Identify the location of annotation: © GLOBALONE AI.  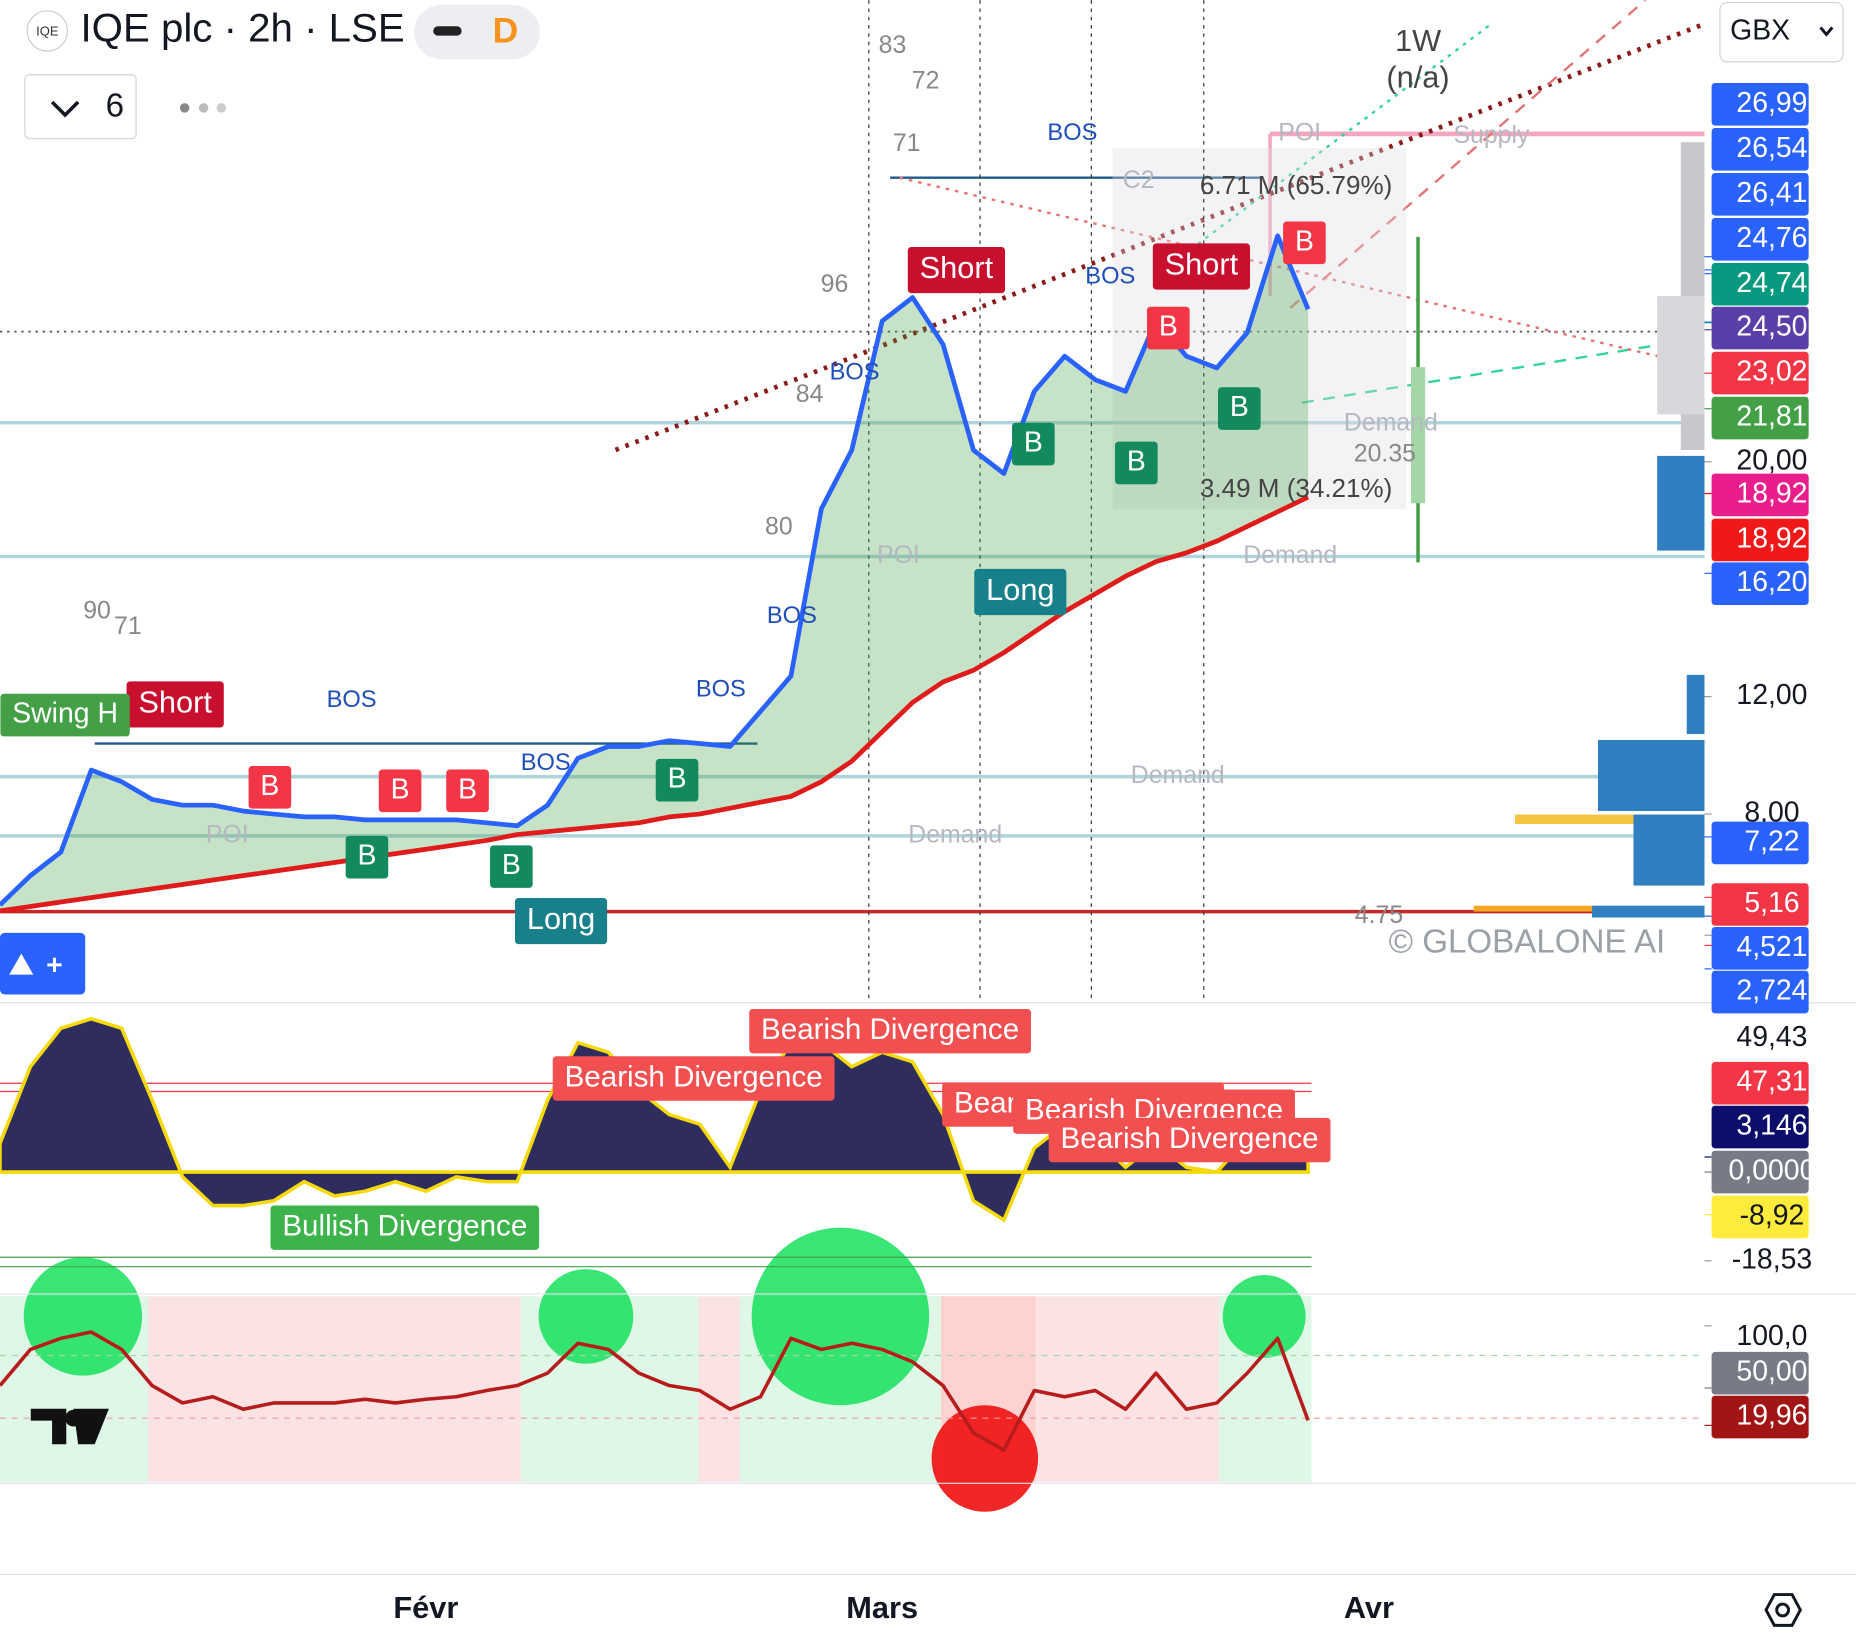
(1527, 941).